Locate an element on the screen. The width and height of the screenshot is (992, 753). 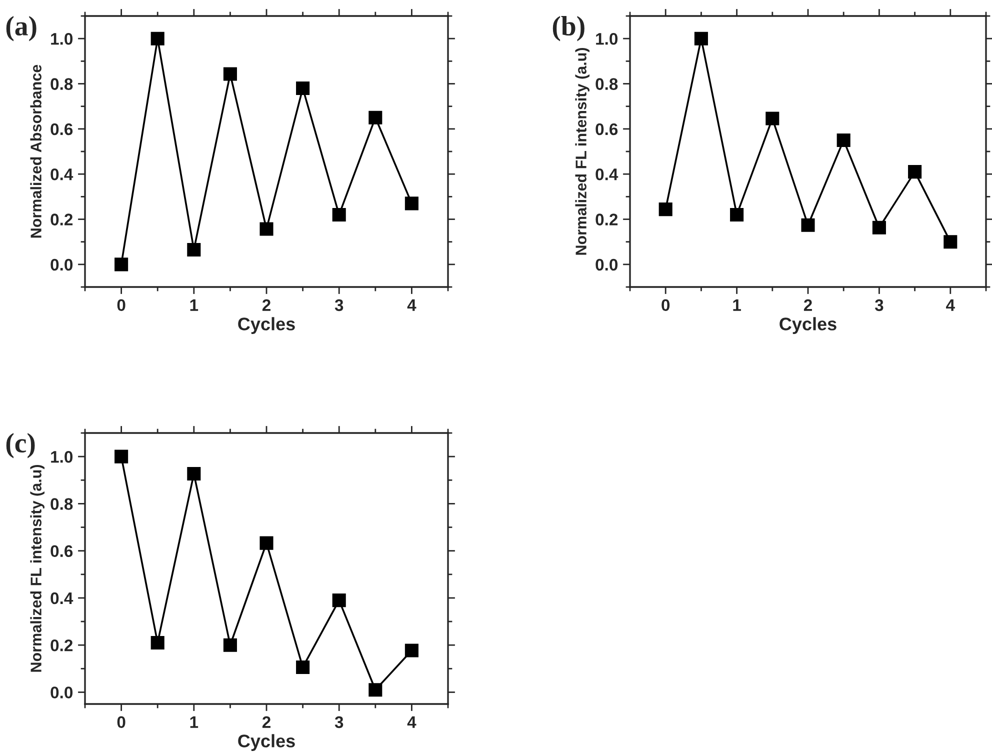
y-axis-title: Normalized Absorbance is located at coordinates (36, 151).